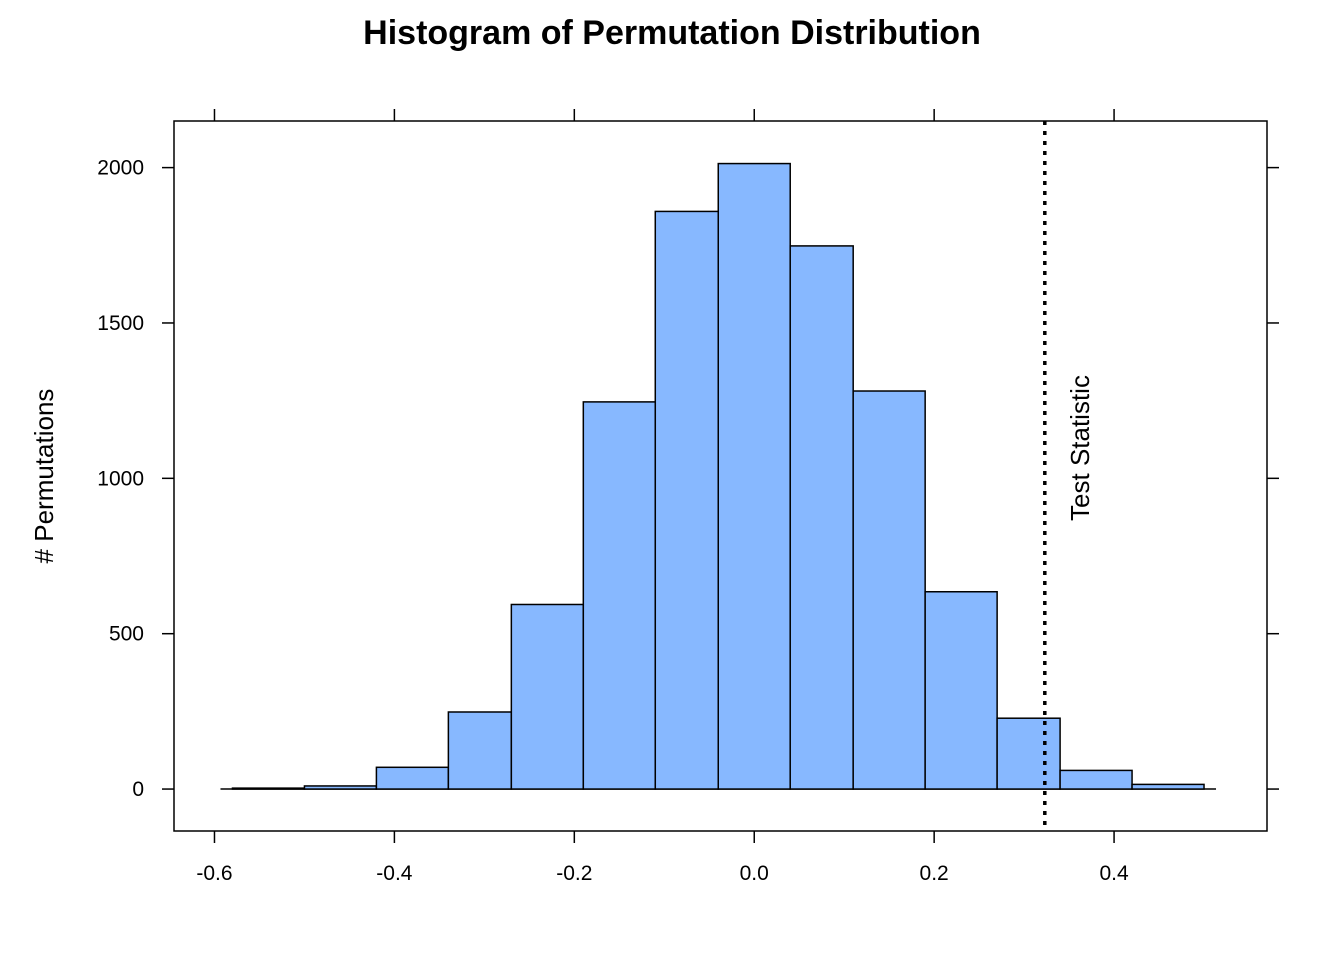 Image resolution: width=1344 pixels, height=960 pixels. I want to click on reference-line-group: Test Statistic, so click(1069, 476).